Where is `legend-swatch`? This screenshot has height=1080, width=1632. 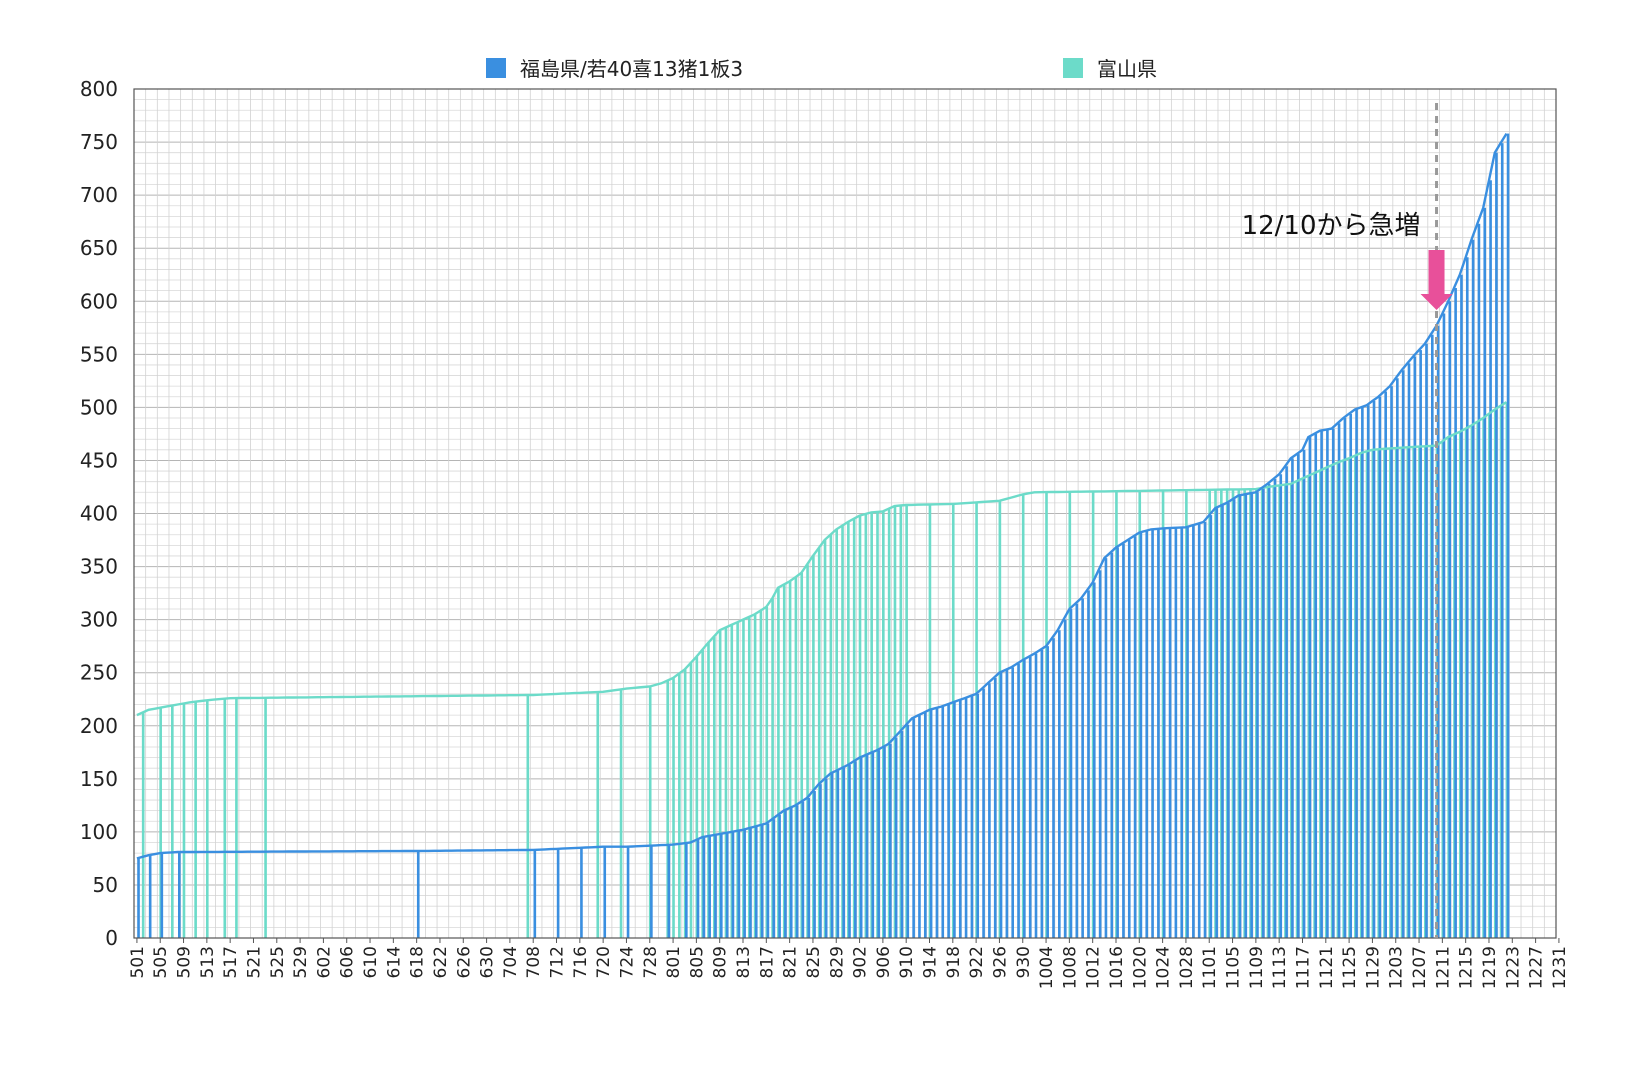 legend-swatch is located at coordinates (1073, 68).